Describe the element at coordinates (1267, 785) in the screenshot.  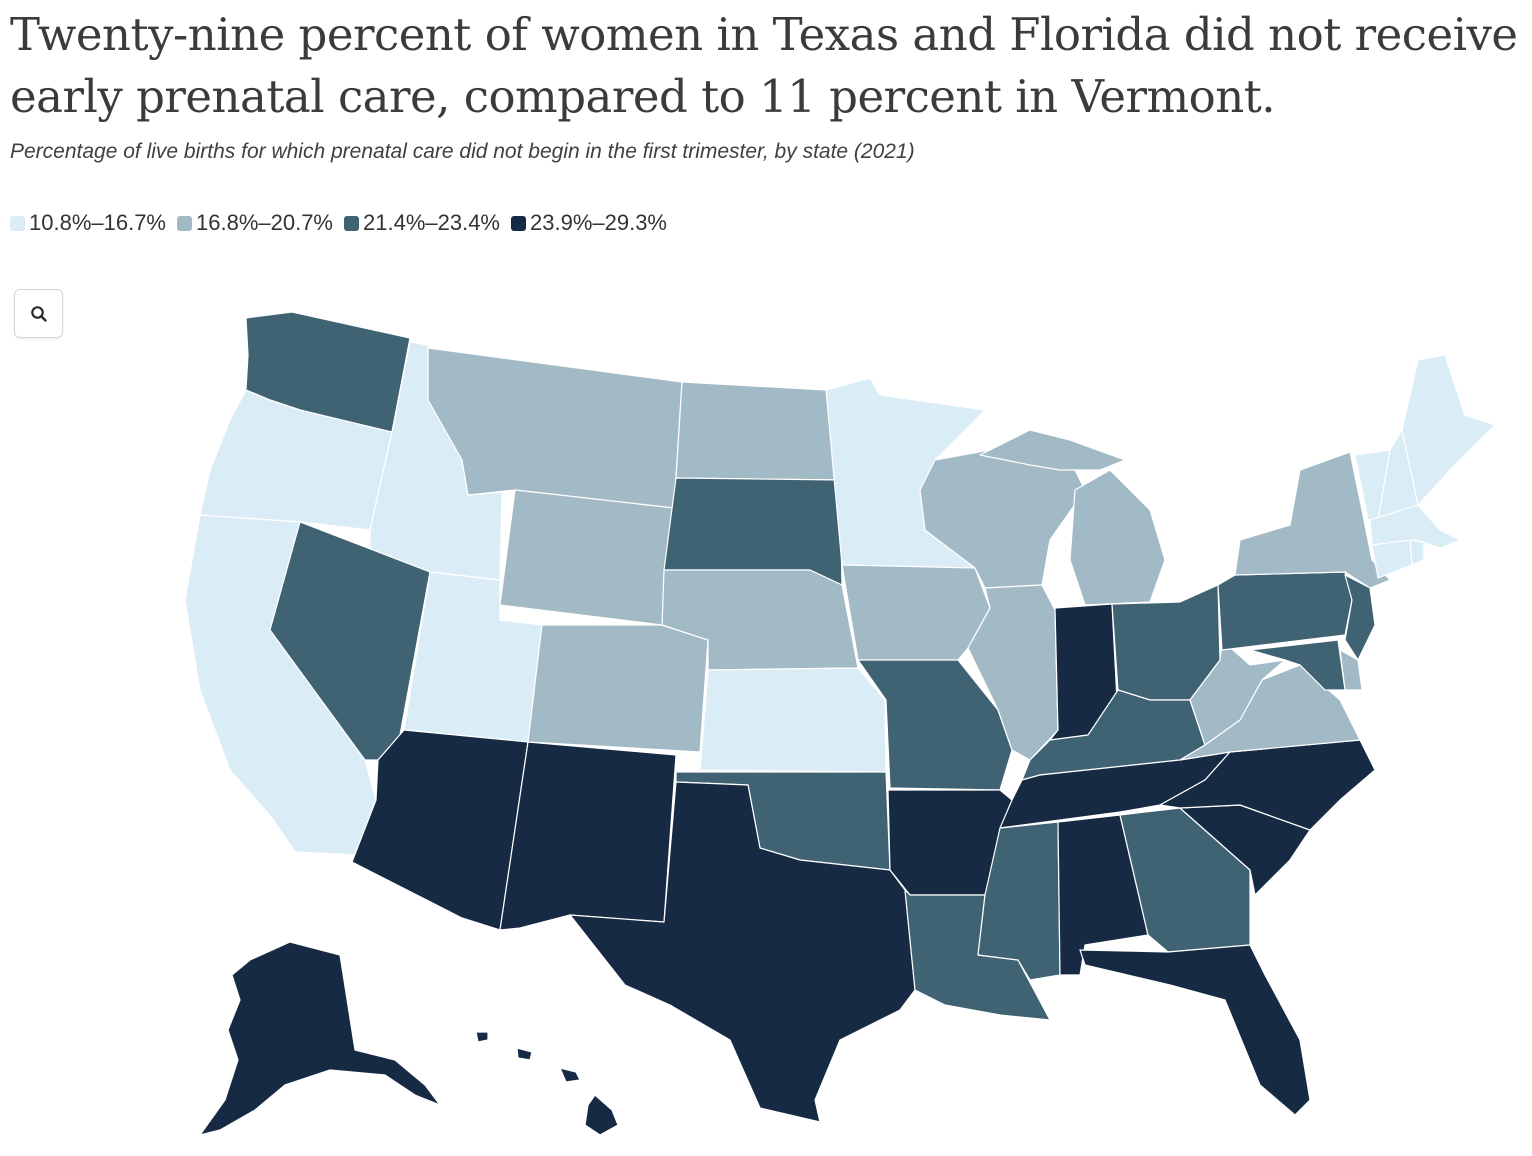
I see `state-north-carolina` at that location.